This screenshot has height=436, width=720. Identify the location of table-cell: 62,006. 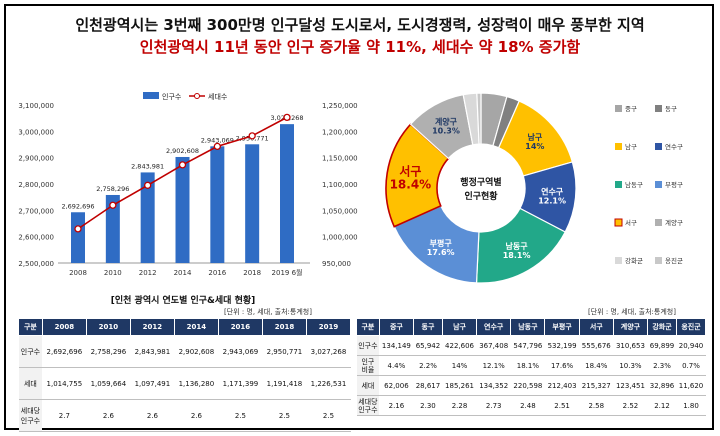
(396, 385).